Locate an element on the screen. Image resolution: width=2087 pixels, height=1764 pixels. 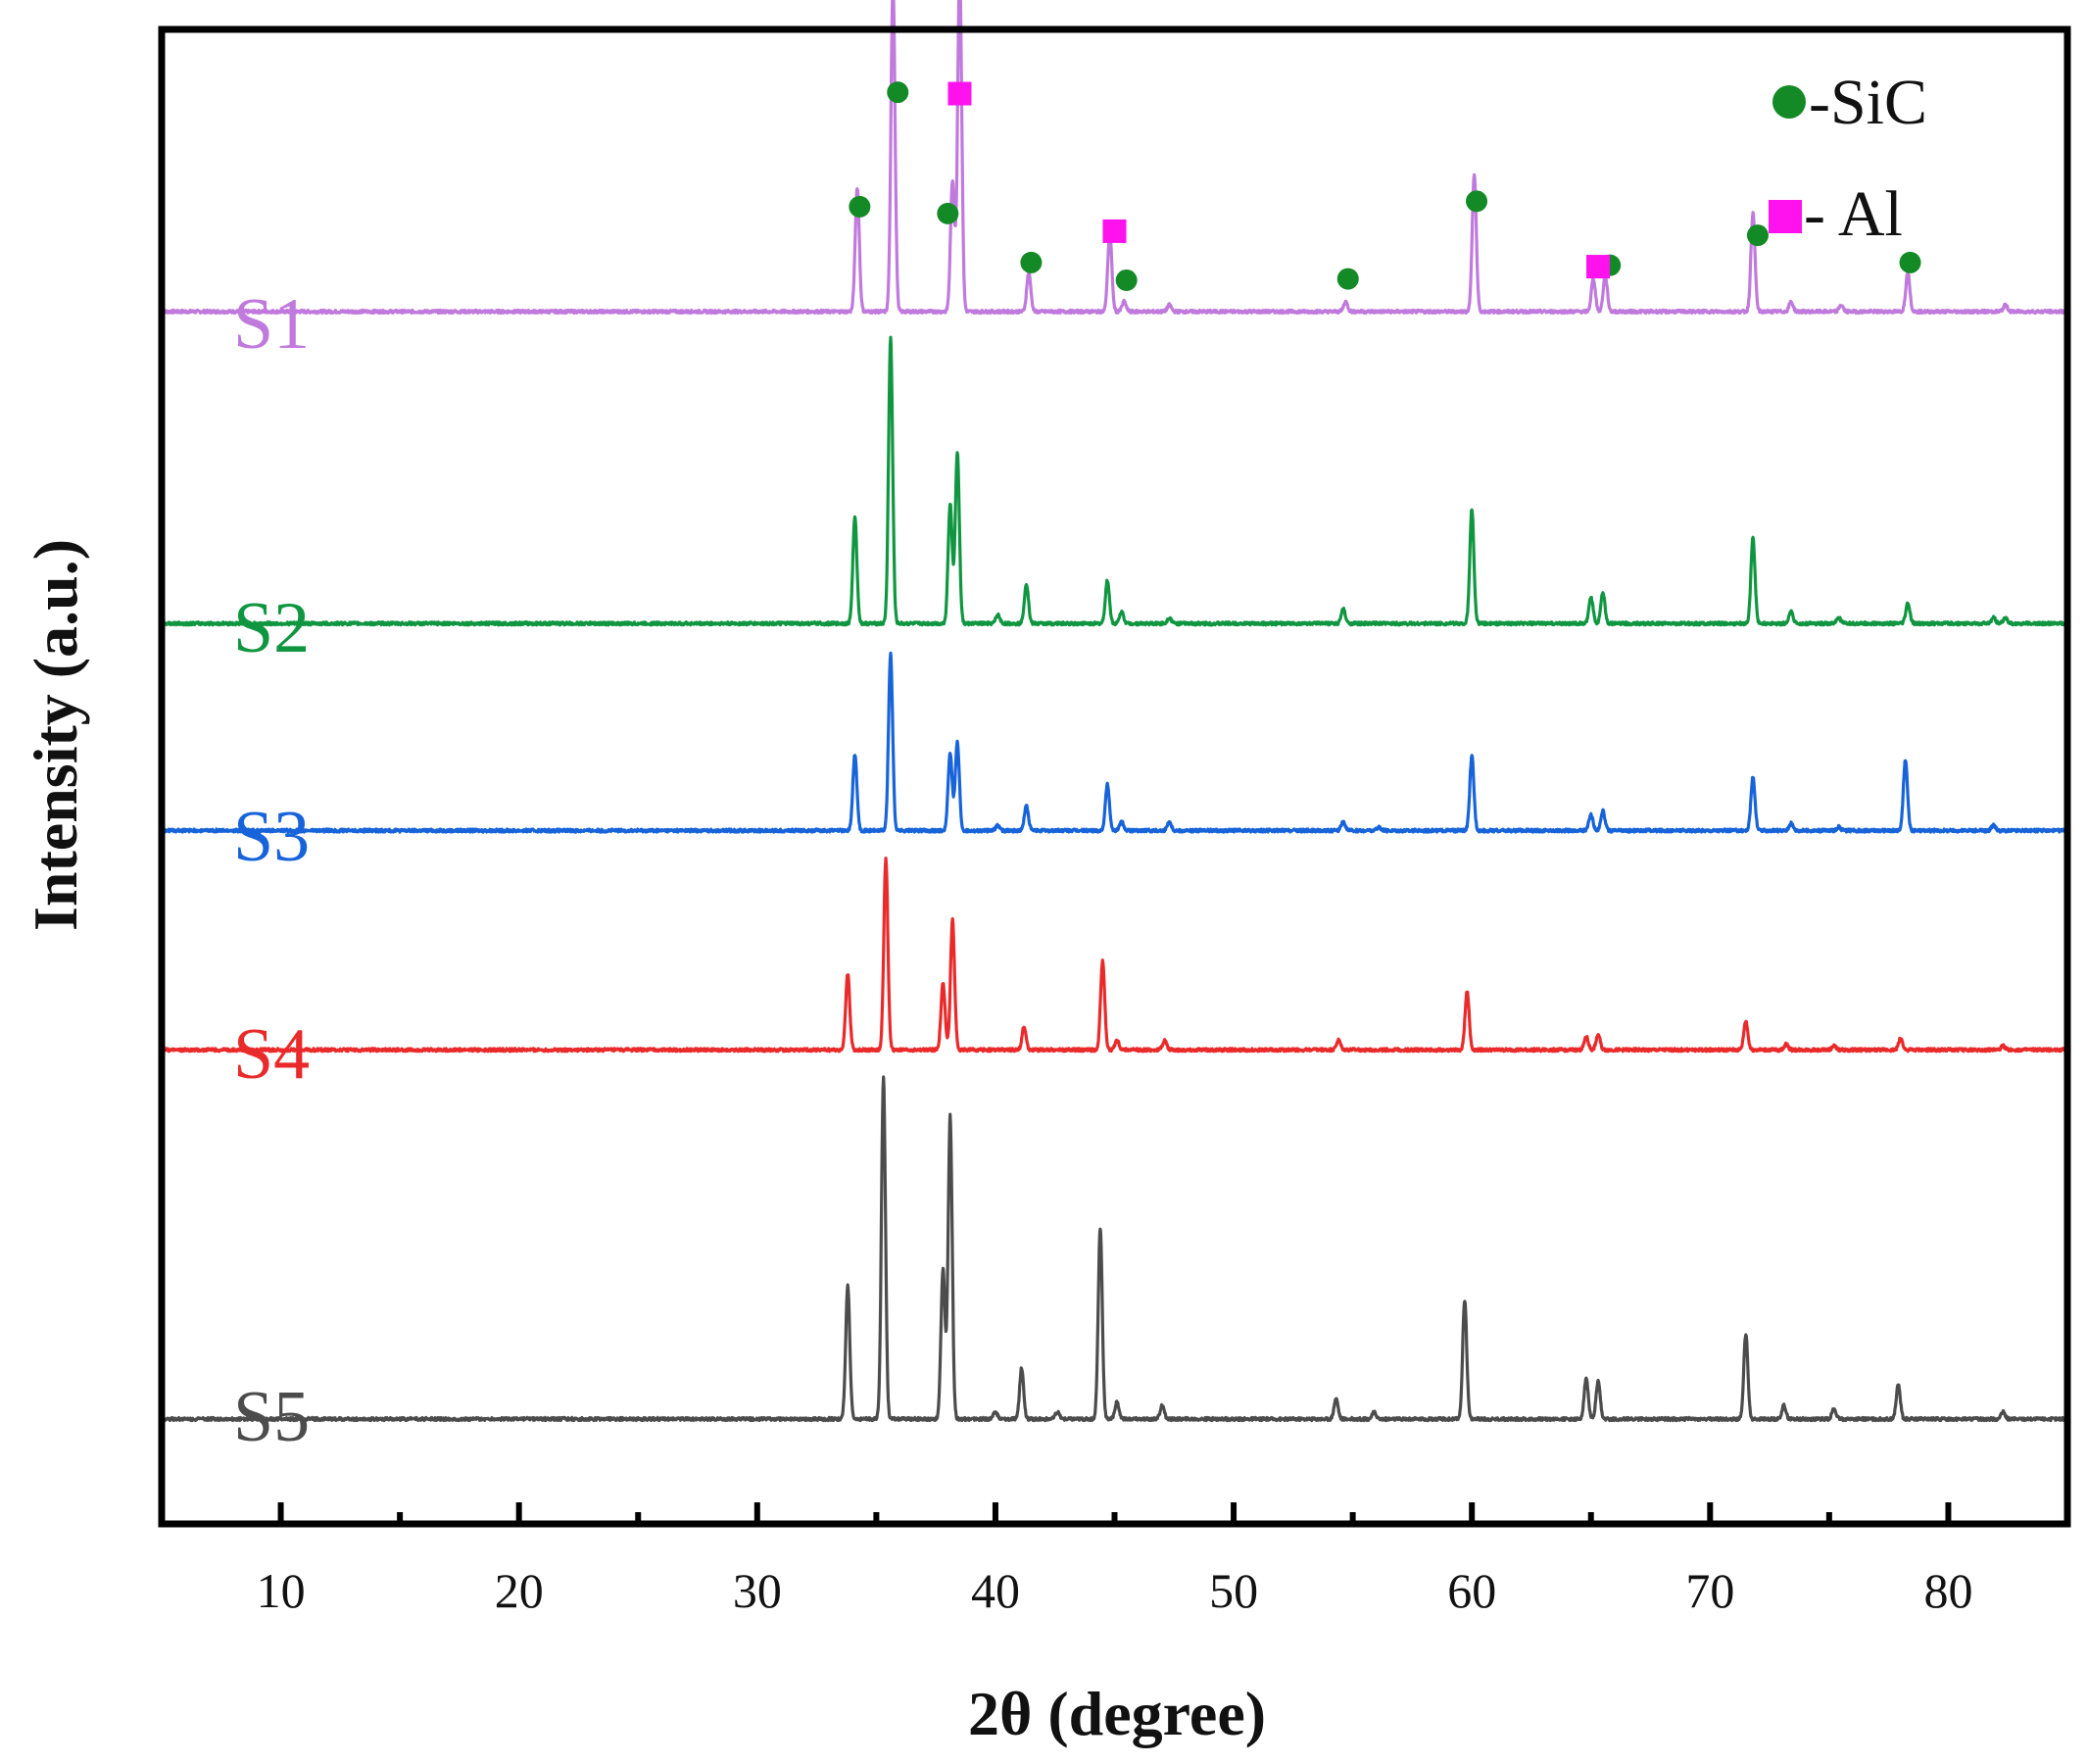
x-tick-label: 40 is located at coordinates (995, 1590).